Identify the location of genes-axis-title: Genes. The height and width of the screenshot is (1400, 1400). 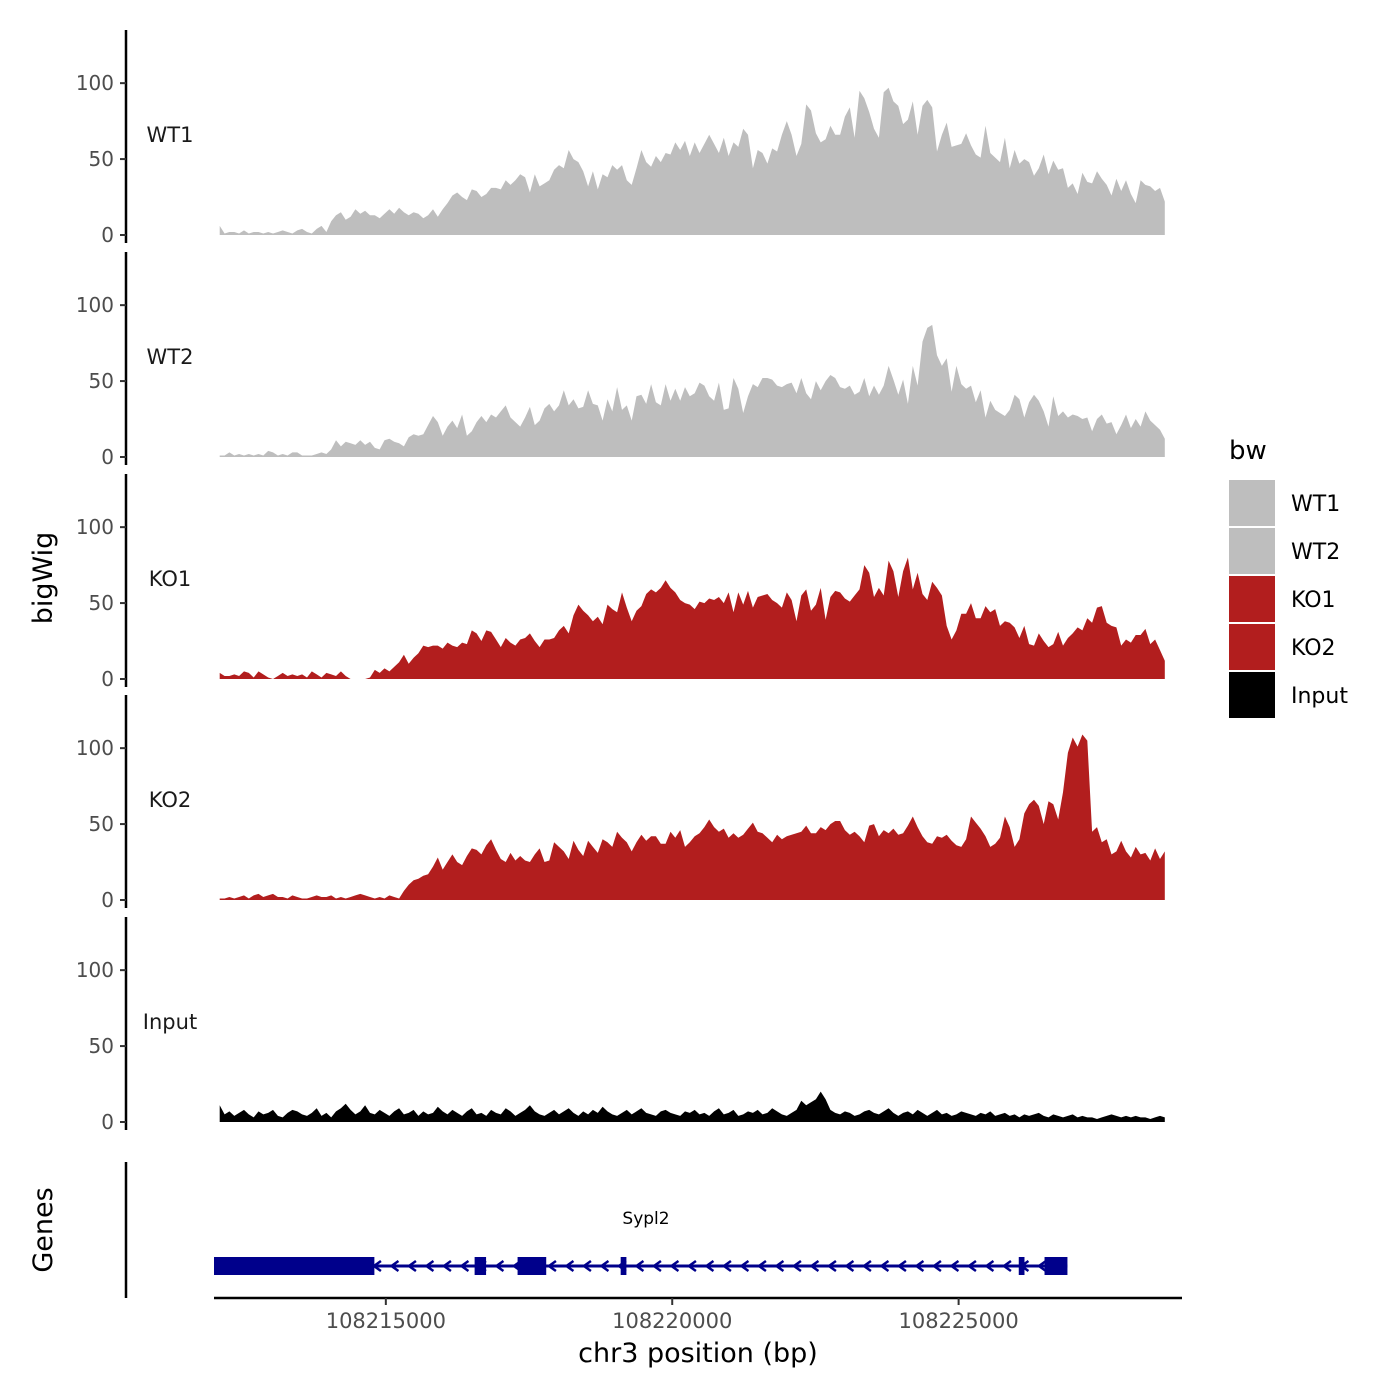
(43, 1229).